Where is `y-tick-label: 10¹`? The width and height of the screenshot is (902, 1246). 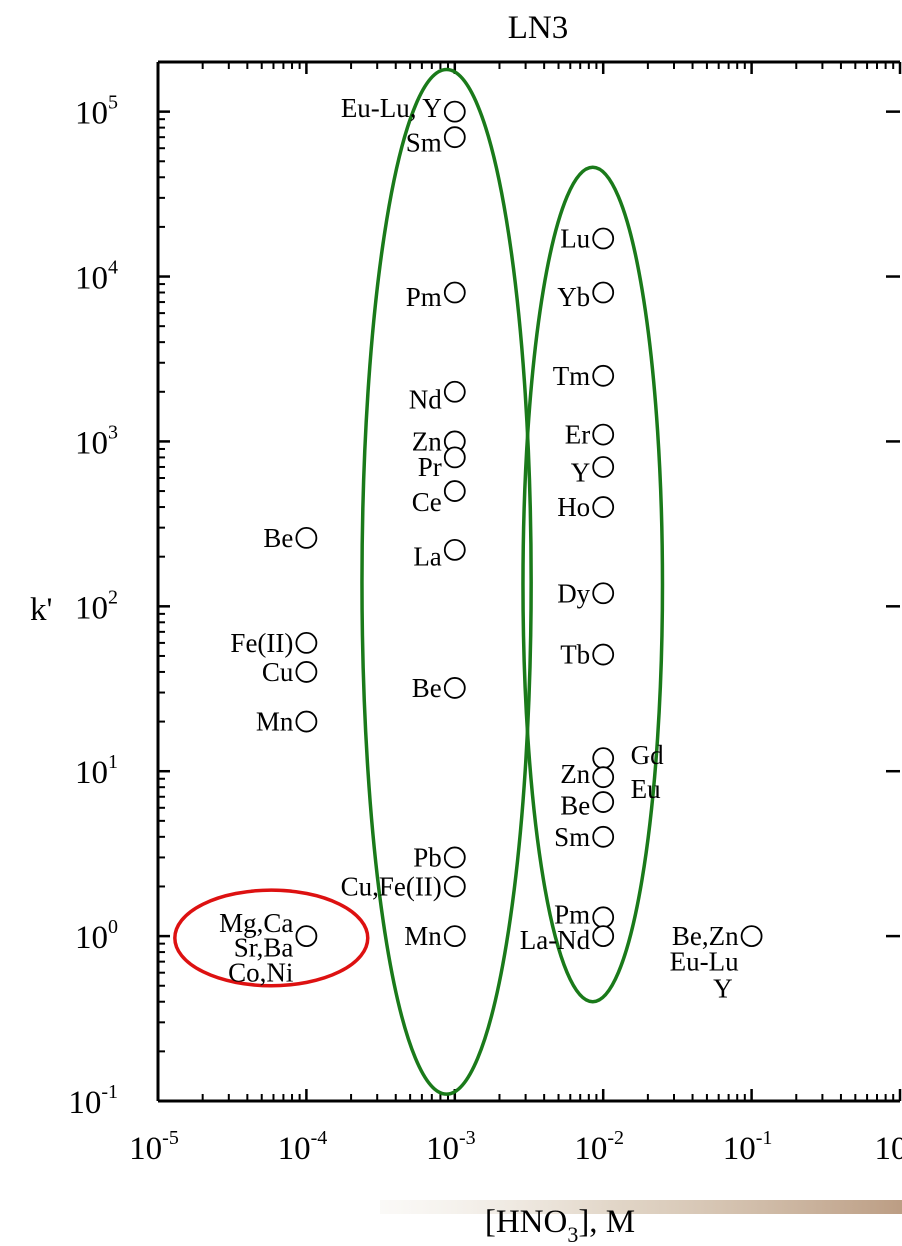
y-tick-label: 10¹ is located at coordinates (96, 771).